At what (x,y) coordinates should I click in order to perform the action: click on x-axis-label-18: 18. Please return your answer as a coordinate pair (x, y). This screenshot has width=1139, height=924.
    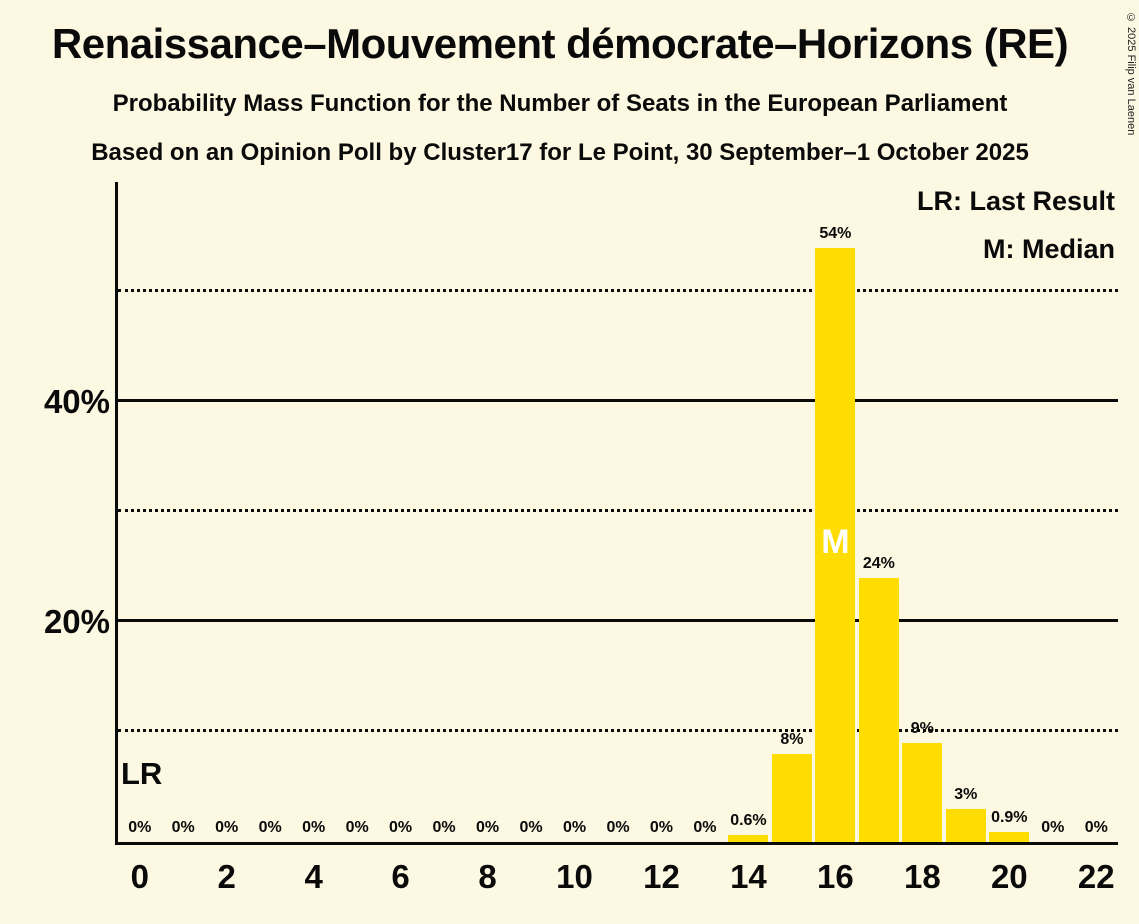
    Looking at the image, I should click on (922, 876).